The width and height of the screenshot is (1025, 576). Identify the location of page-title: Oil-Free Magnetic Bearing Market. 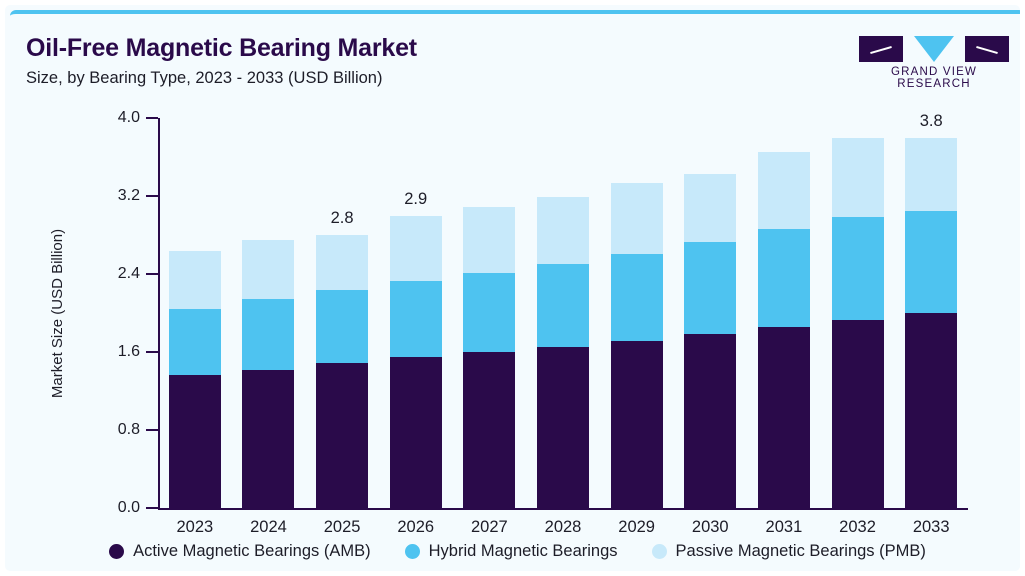
(221, 48).